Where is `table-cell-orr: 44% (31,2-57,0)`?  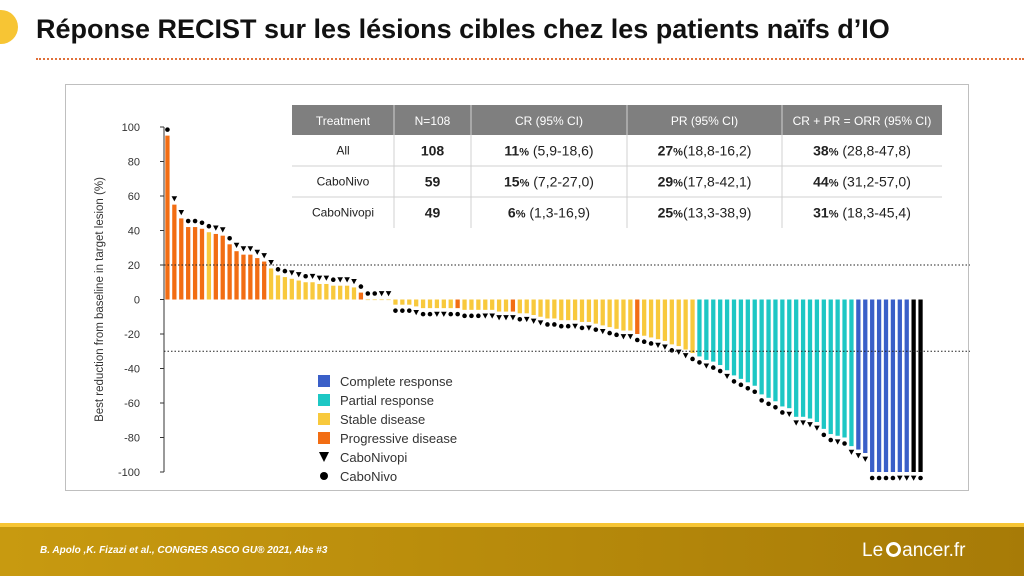
table-cell-orr: 44% (31,2-57,0) is located at coordinates (862, 182).